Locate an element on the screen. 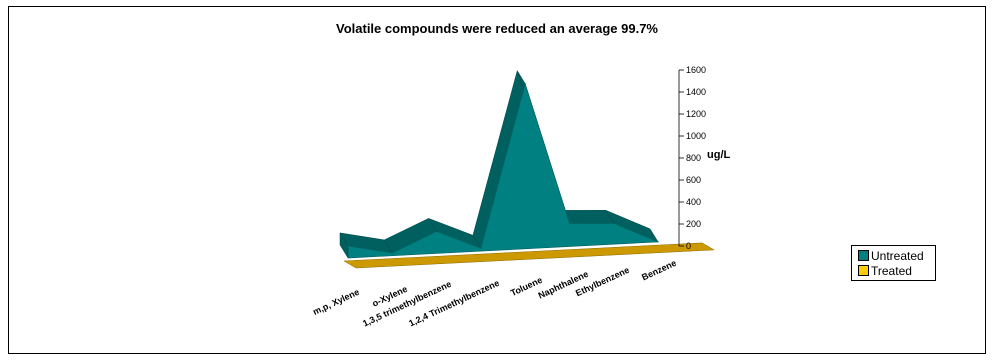 The height and width of the screenshot is (360, 995). y-tick-label-1400: 1400 is located at coordinates (696, 92).